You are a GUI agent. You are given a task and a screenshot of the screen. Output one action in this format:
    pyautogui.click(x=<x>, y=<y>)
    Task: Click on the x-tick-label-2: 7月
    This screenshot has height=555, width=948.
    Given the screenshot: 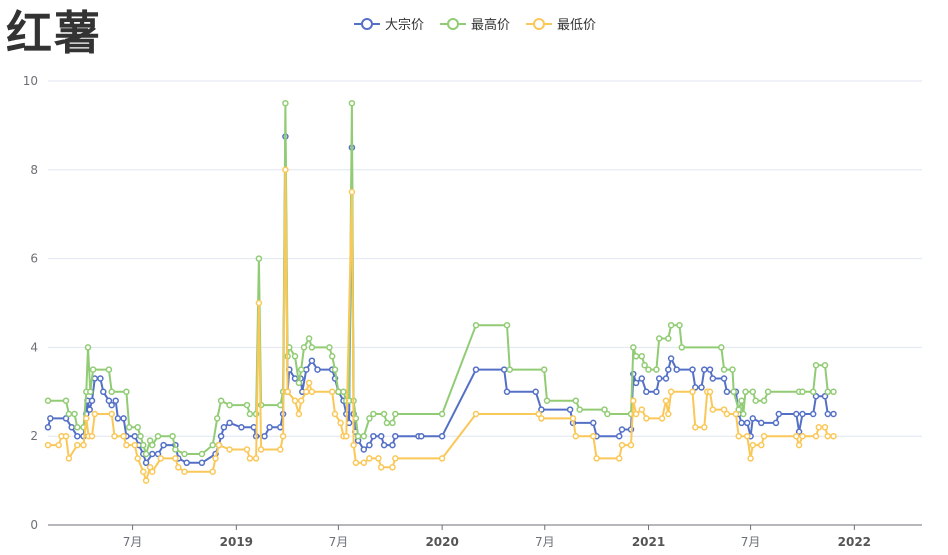 What is the action you would take?
    pyautogui.click(x=339, y=542)
    